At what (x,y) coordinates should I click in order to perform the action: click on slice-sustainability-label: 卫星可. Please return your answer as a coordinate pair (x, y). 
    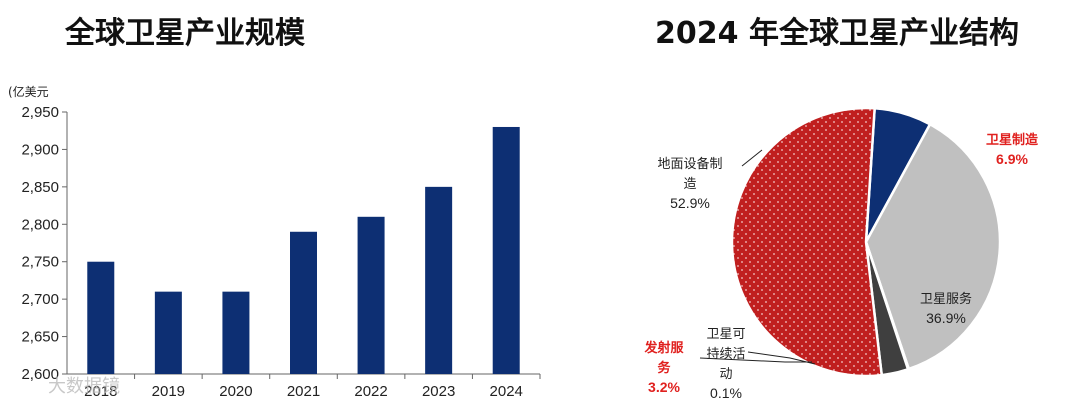
    Looking at the image, I should click on (725, 334).